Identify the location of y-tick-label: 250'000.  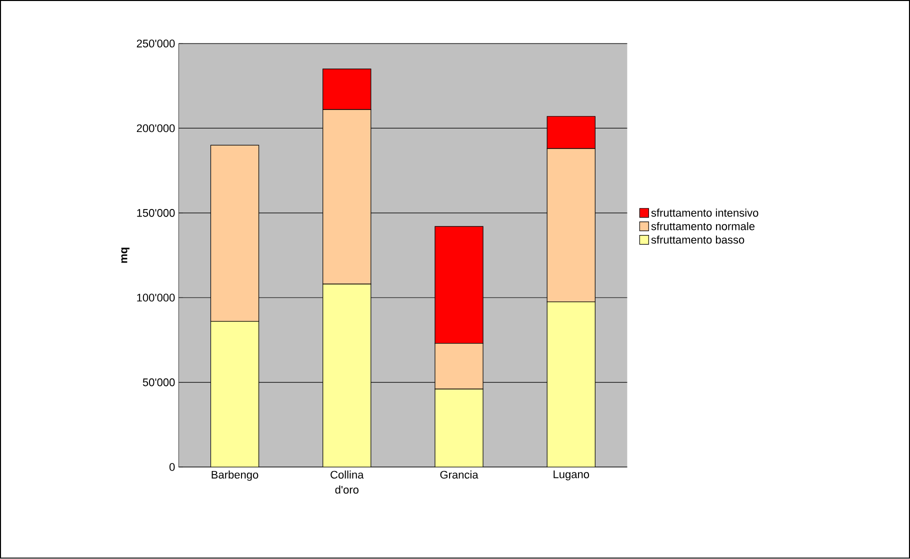
(155, 44).